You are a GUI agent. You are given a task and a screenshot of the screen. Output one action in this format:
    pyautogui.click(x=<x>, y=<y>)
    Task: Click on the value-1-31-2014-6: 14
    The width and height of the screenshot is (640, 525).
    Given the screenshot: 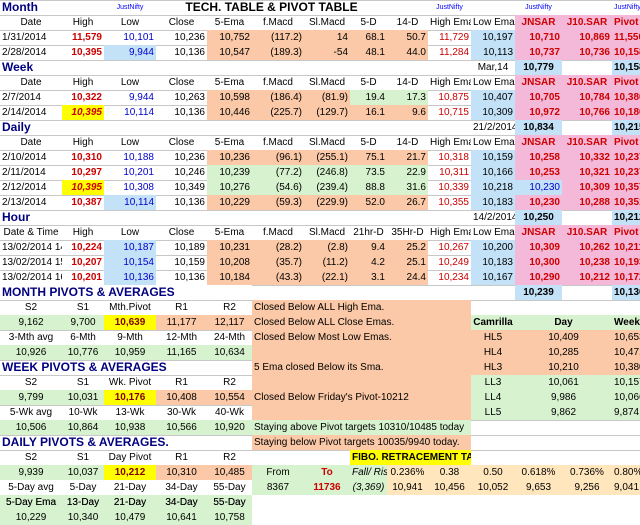 What is the action you would take?
    pyautogui.click(x=327, y=37)
    